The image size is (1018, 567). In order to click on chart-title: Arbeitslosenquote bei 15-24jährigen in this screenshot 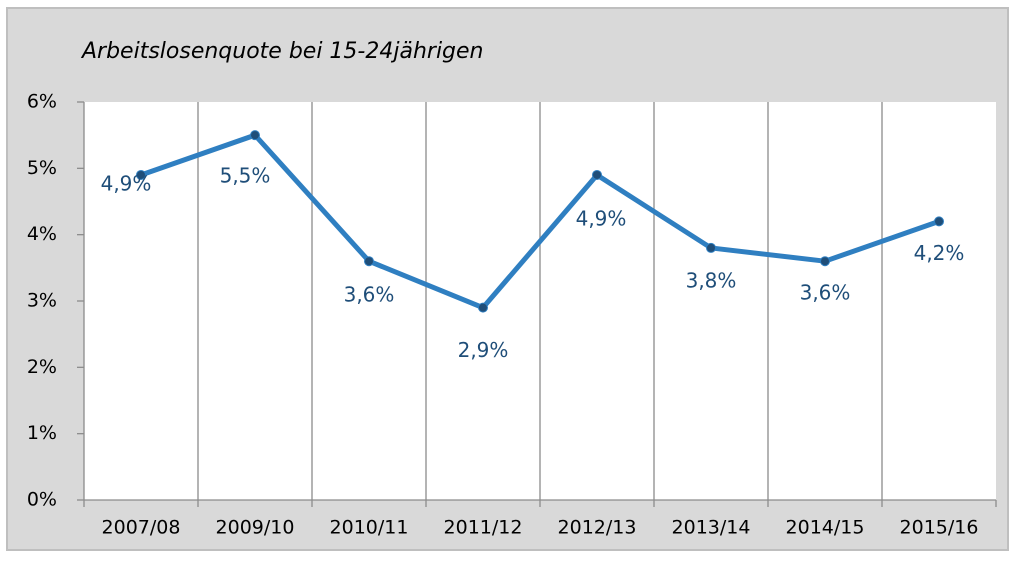, I will do `click(282, 51)`.